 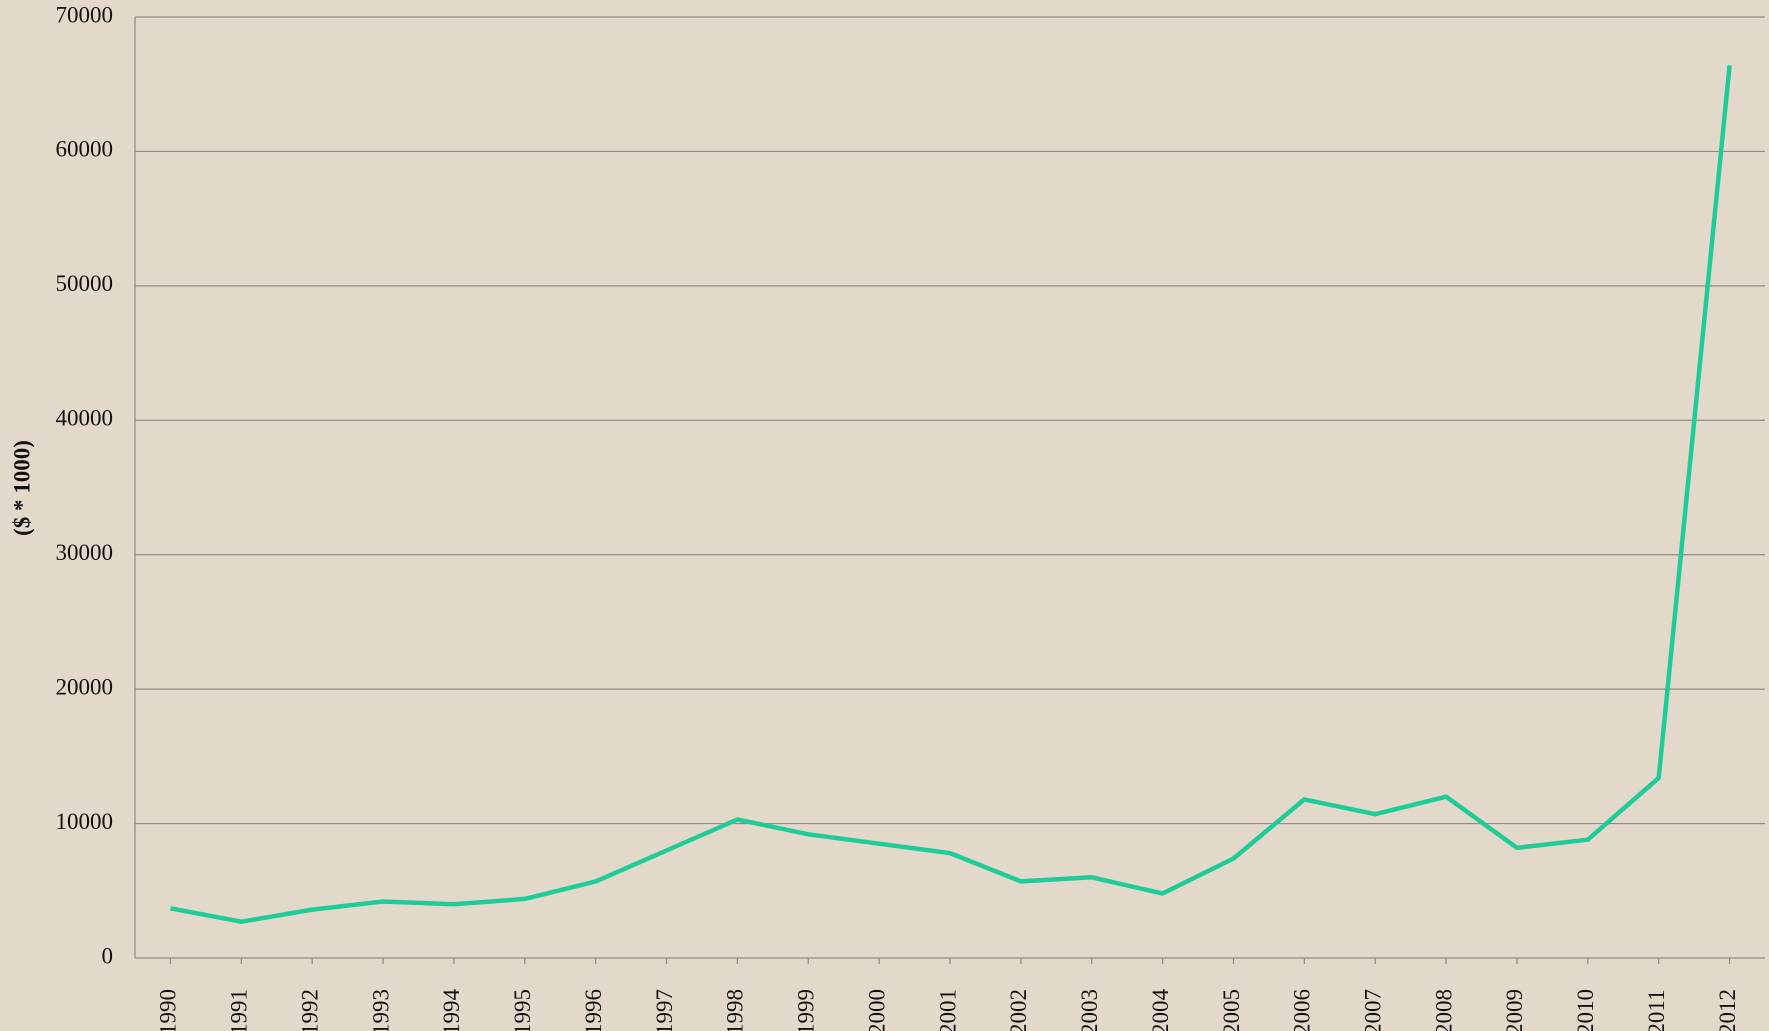 I want to click on x-tick-label: 1990, so click(x=168, y=1010).